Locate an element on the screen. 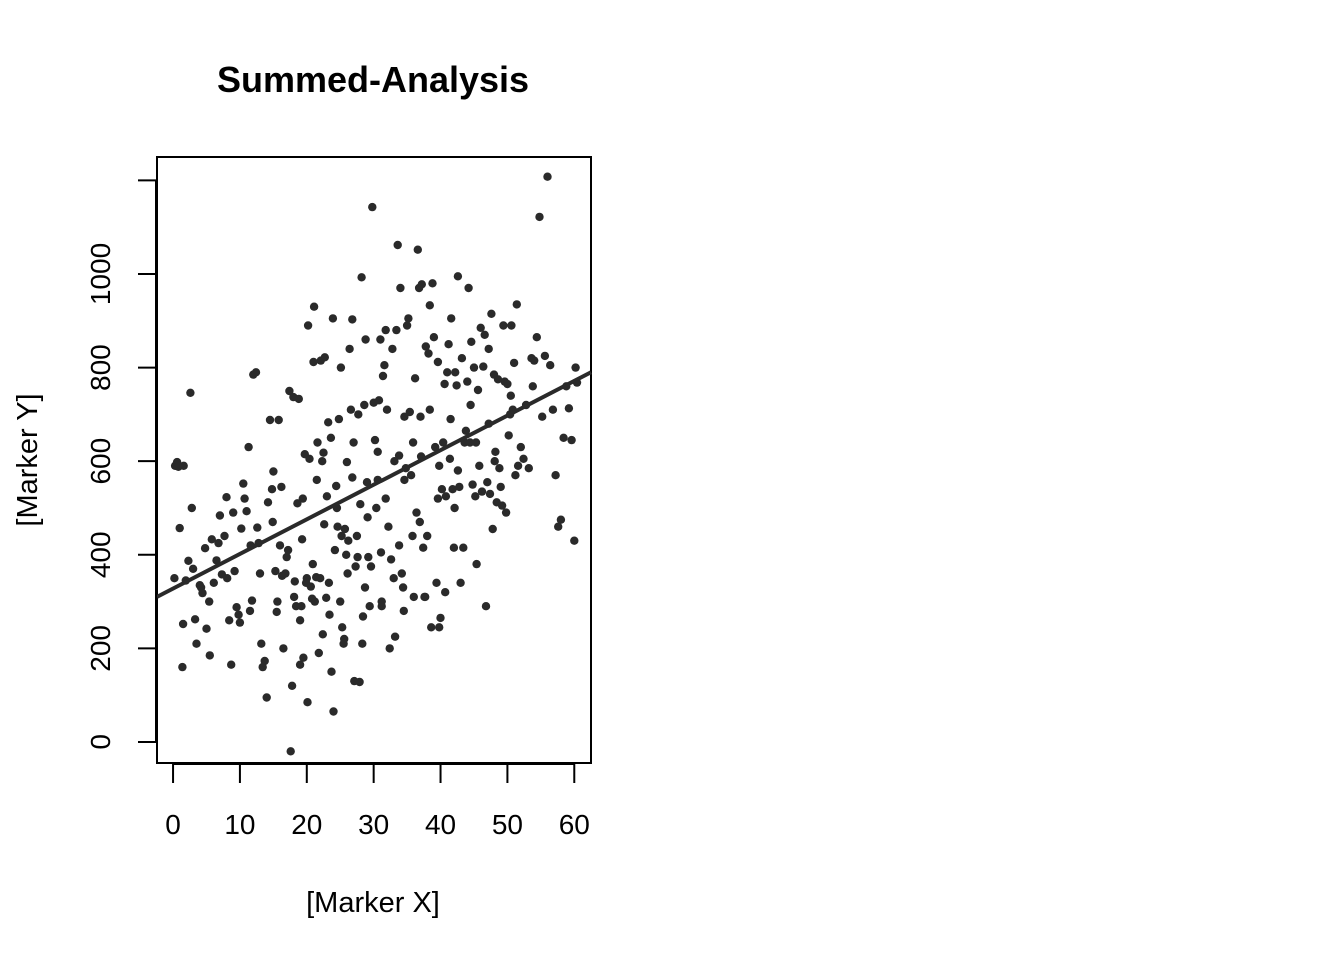  y-axis-label: [Marker Y] is located at coordinates (28, 459).